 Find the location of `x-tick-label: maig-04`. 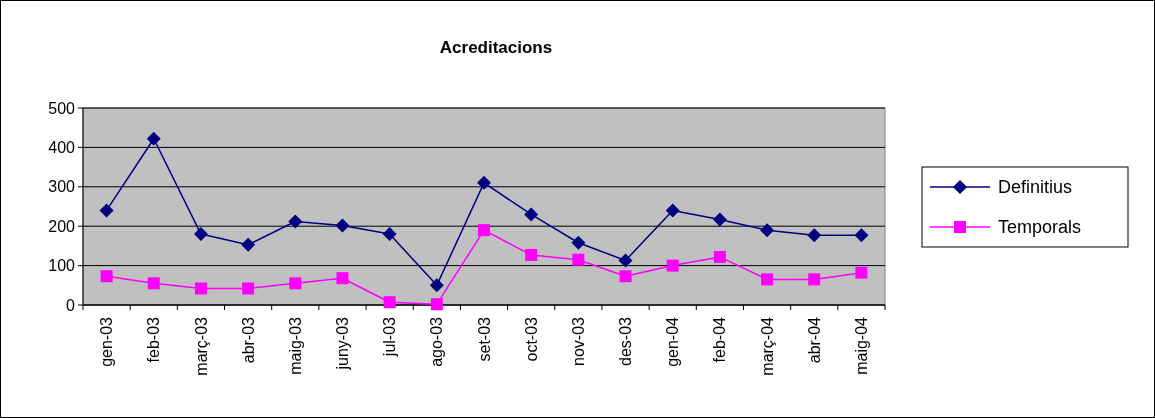

x-tick-label: maig-04 is located at coordinates (862, 345).